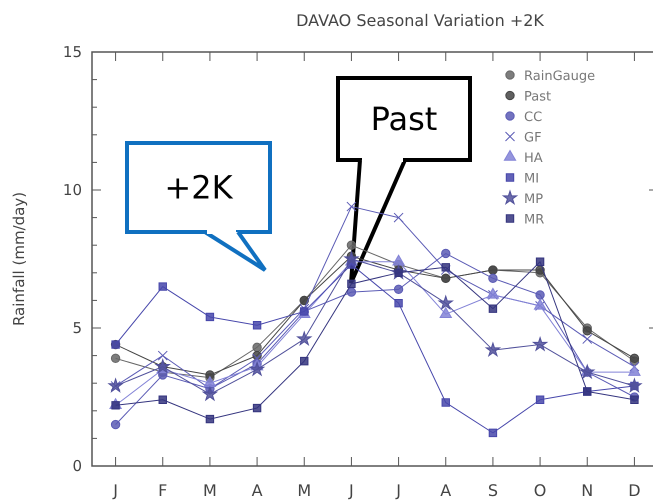 Image resolution: width=653 pixels, height=502 pixels. What do you see at coordinates (77, 466) in the screenshot?
I see `y-tick-label: 0` at bounding box center [77, 466].